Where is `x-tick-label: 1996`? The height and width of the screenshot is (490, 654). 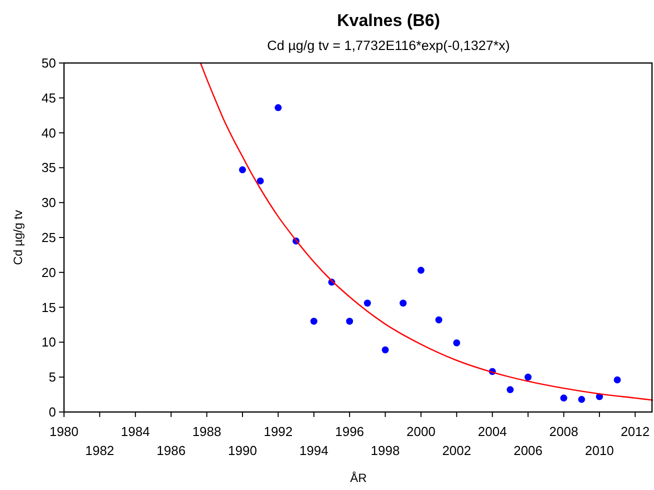 x-tick-label: 1996 is located at coordinates (349, 431).